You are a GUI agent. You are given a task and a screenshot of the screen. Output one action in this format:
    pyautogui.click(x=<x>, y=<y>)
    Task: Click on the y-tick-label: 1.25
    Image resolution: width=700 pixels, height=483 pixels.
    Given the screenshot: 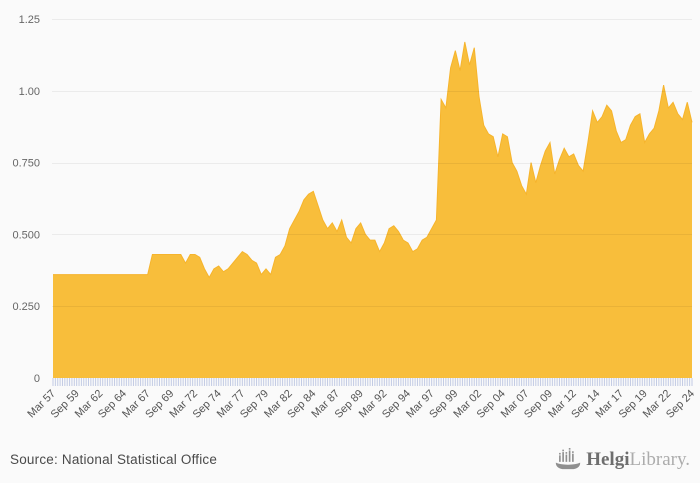 What is the action you would take?
    pyautogui.click(x=29, y=20)
    